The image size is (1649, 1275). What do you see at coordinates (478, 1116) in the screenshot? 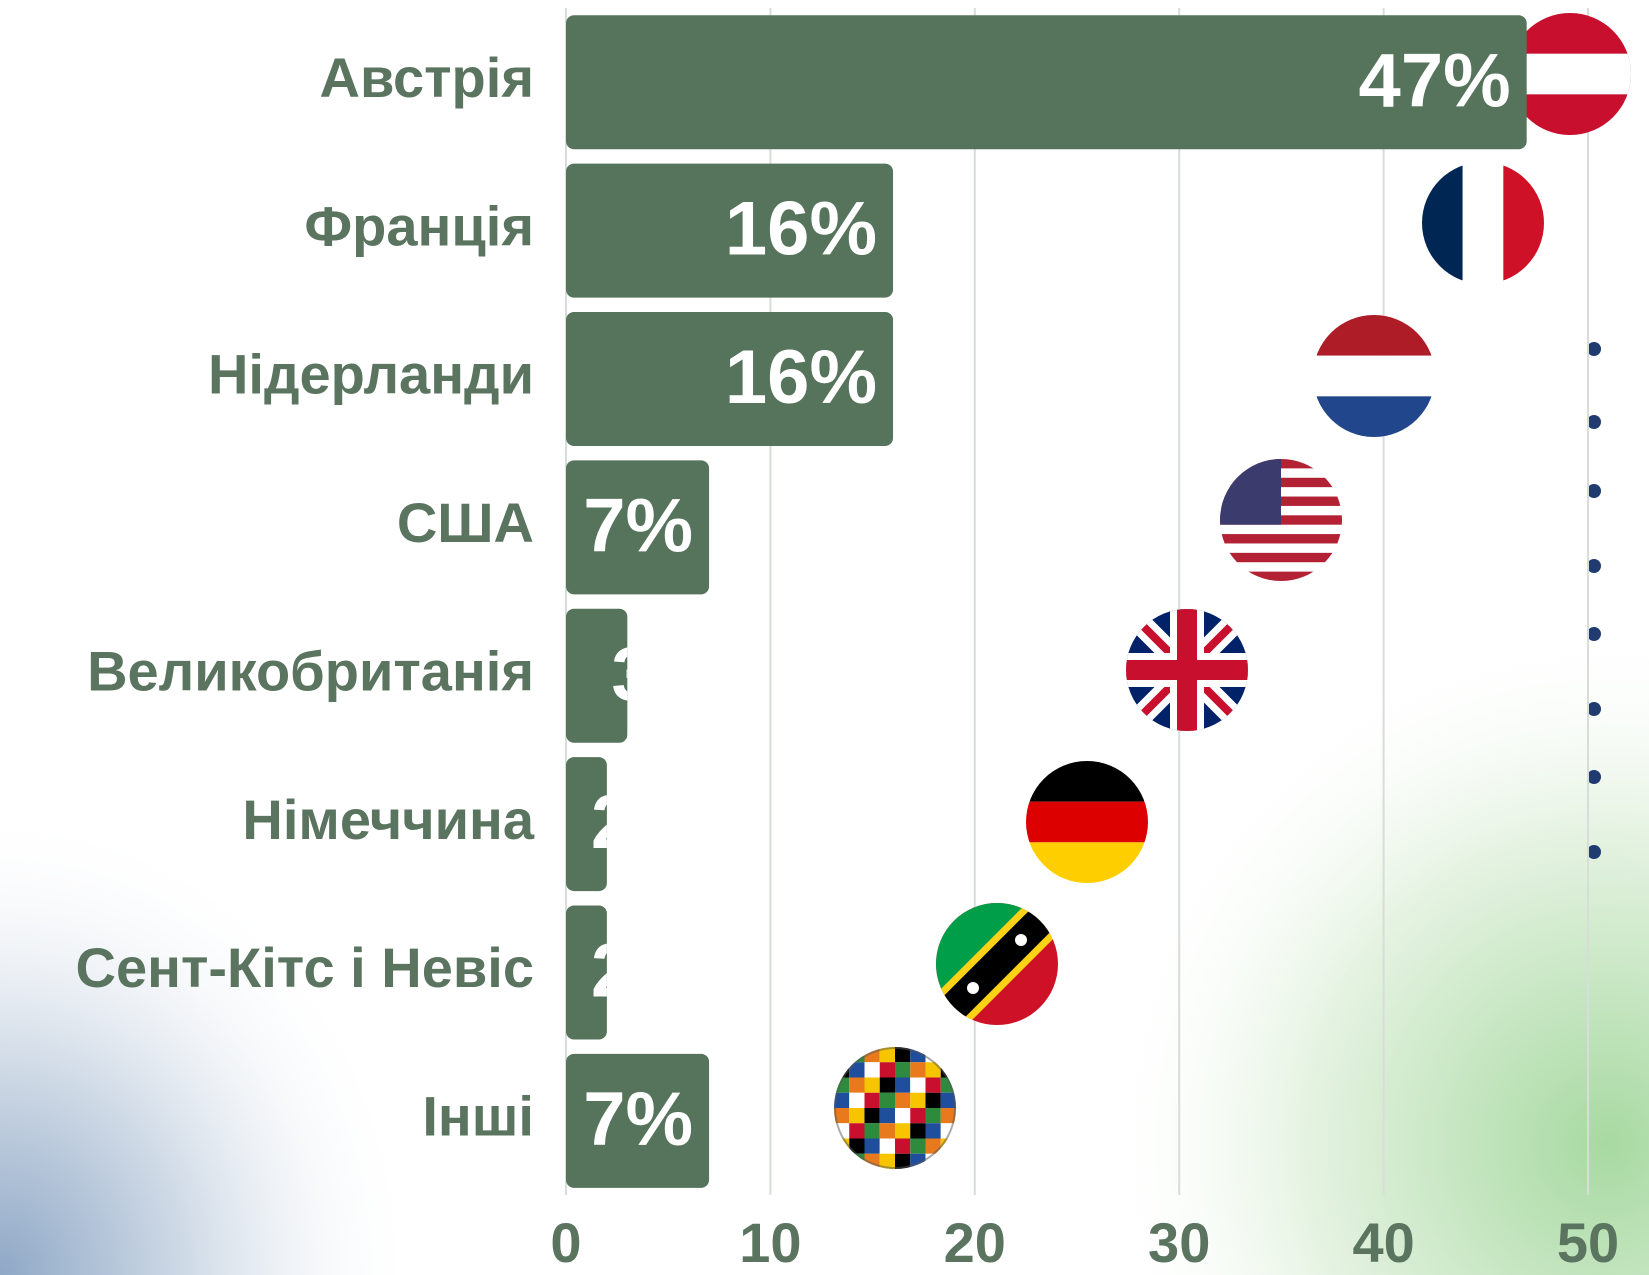
I see `y-tick-label: Інші` at bounding box center [478, 1116].